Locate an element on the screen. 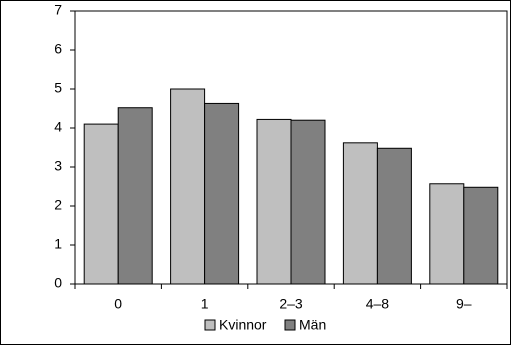 Image resolution: width=512 pixels, height=351 pixels. y-tick-label: 6 is located at coordinates (58, 49).